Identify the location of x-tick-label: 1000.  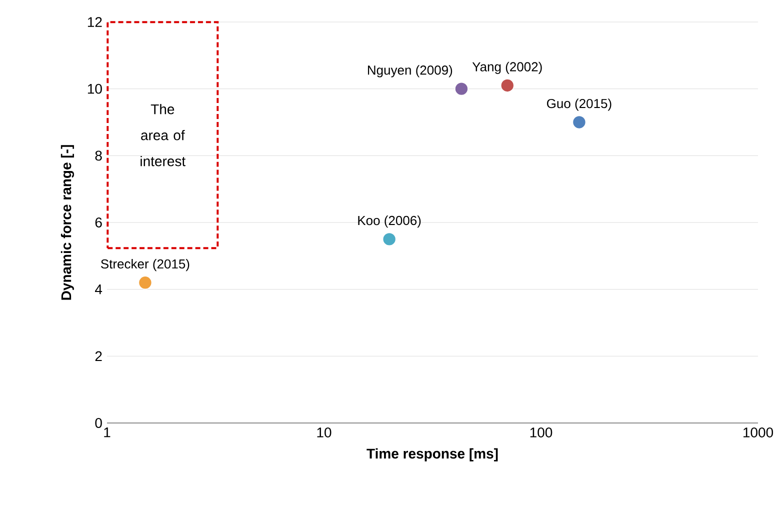
(758, 433).